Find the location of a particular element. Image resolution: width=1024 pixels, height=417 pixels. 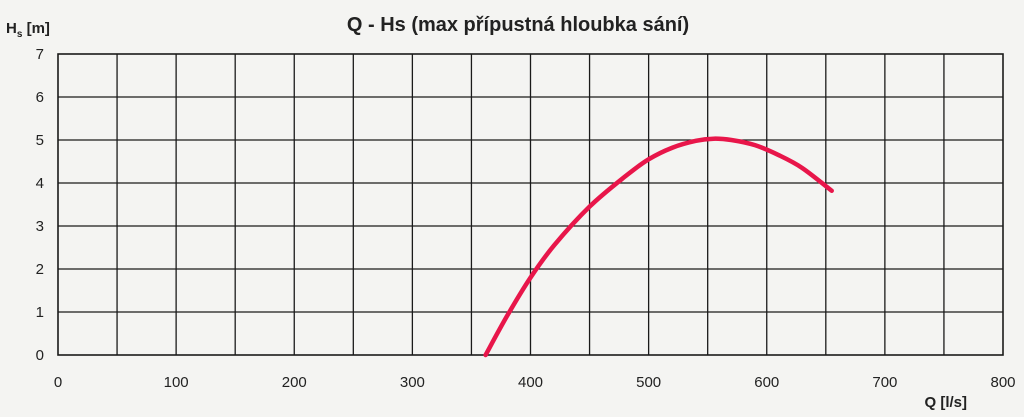

x-tick-label: 200 is located at coordinates (294, 382).